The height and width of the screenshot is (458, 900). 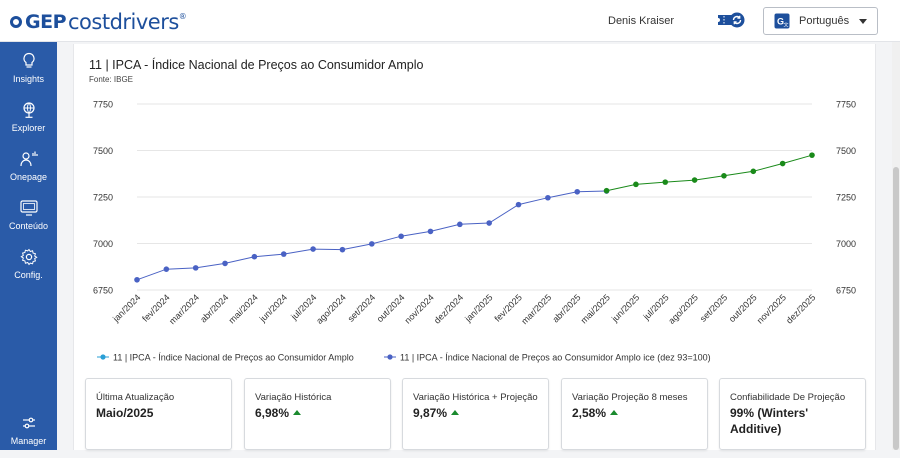 I want to click on stat-card-historic-projection-variation: Variação Histórica + Projeção 9,87%, so click(x=475, y=414).